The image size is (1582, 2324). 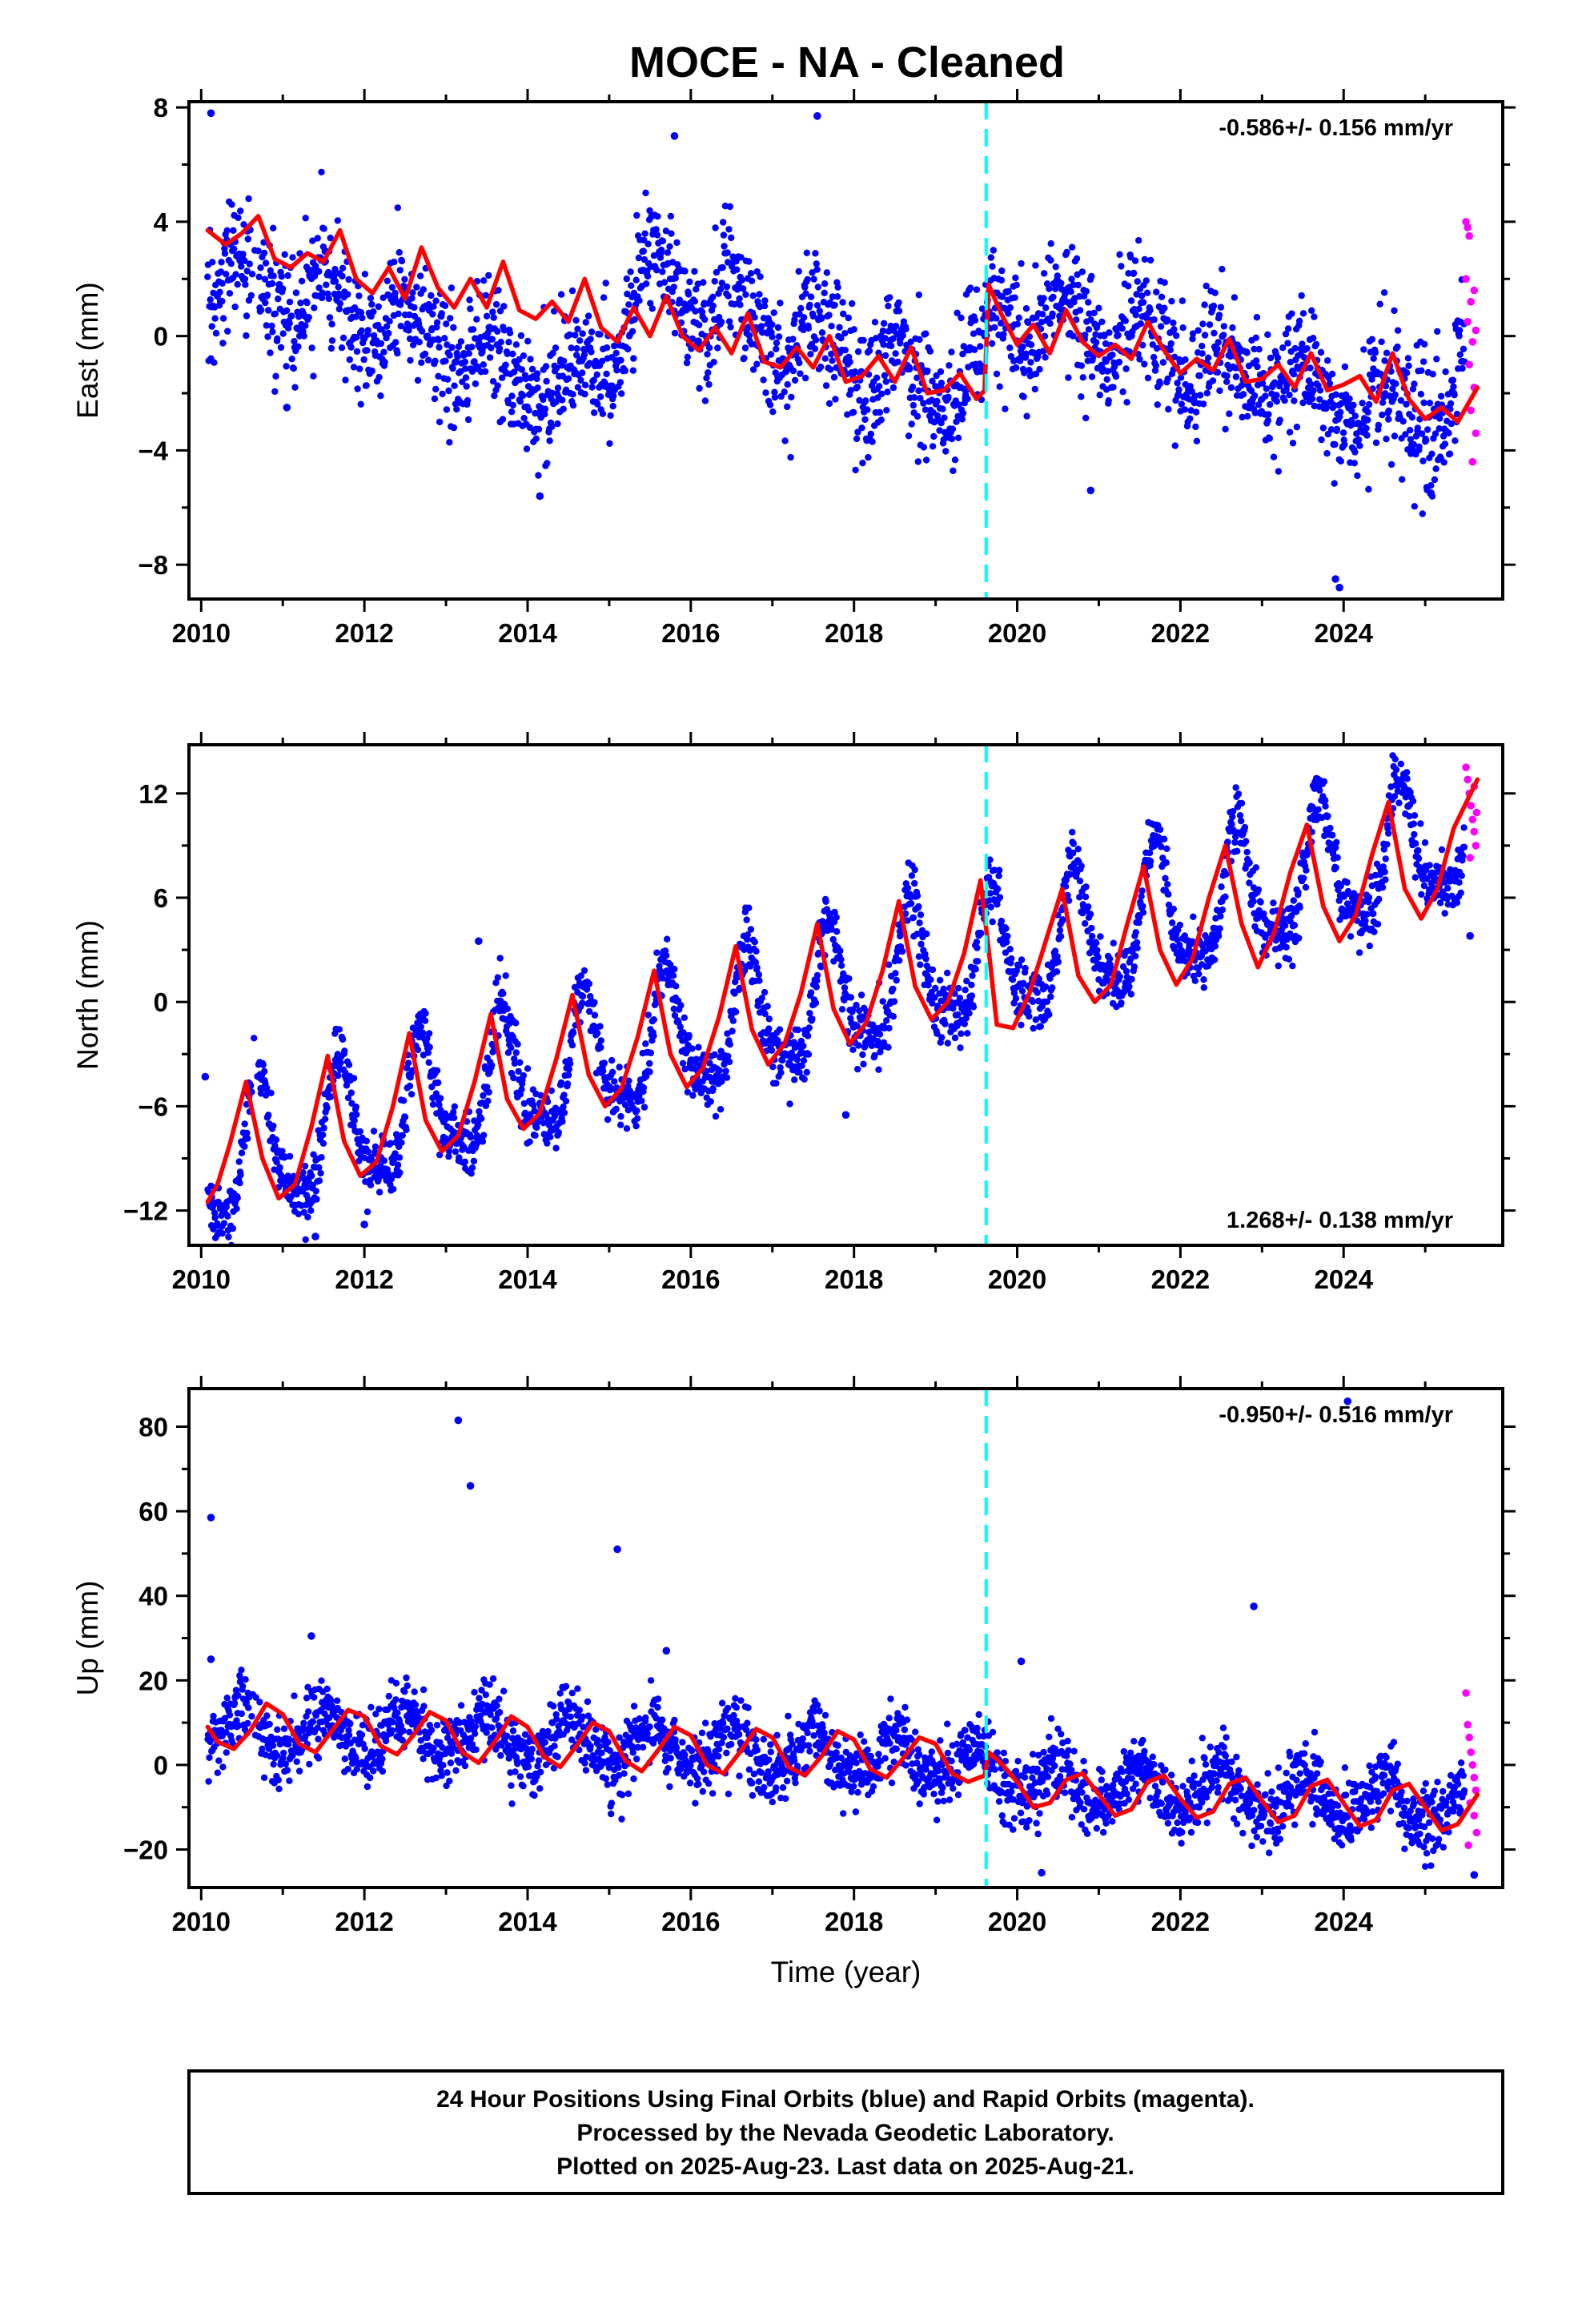 I want to click on x-tick-label: 2018, so click(x=854, y=633).